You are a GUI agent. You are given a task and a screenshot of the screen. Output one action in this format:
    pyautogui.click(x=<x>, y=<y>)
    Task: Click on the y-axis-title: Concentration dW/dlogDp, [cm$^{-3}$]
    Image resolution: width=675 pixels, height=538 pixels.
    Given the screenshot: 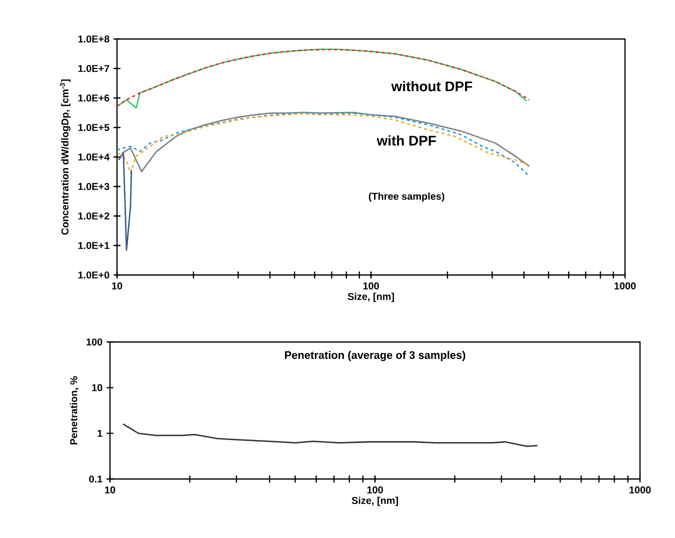 What is the action you would take?
    pyautogui.click(x=65, y=157)
    